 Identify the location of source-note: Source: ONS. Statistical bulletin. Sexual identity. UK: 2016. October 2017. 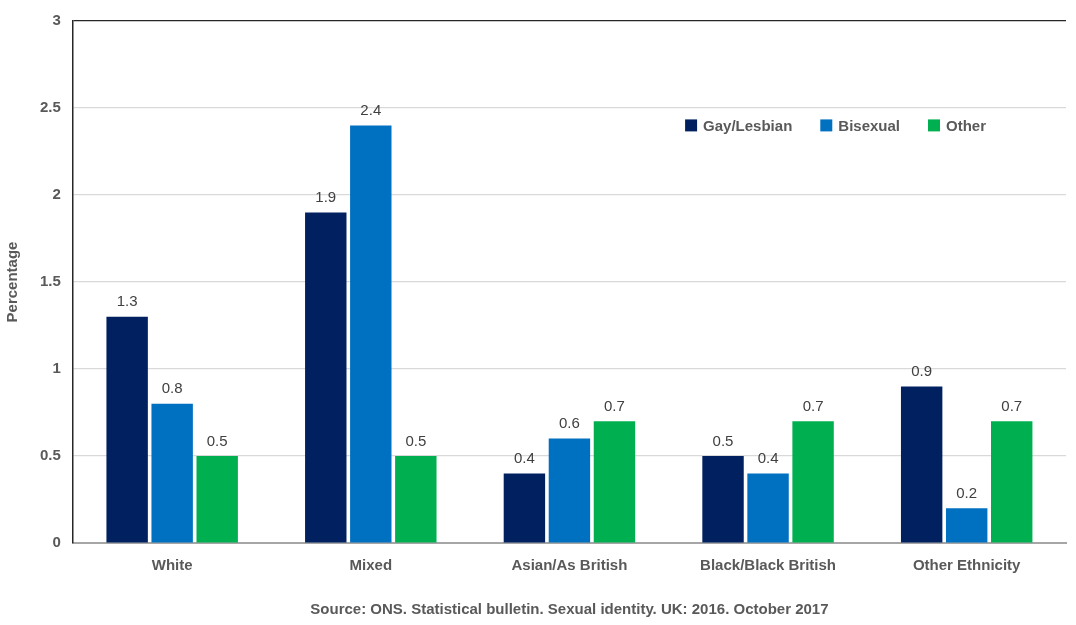
(569, 608).